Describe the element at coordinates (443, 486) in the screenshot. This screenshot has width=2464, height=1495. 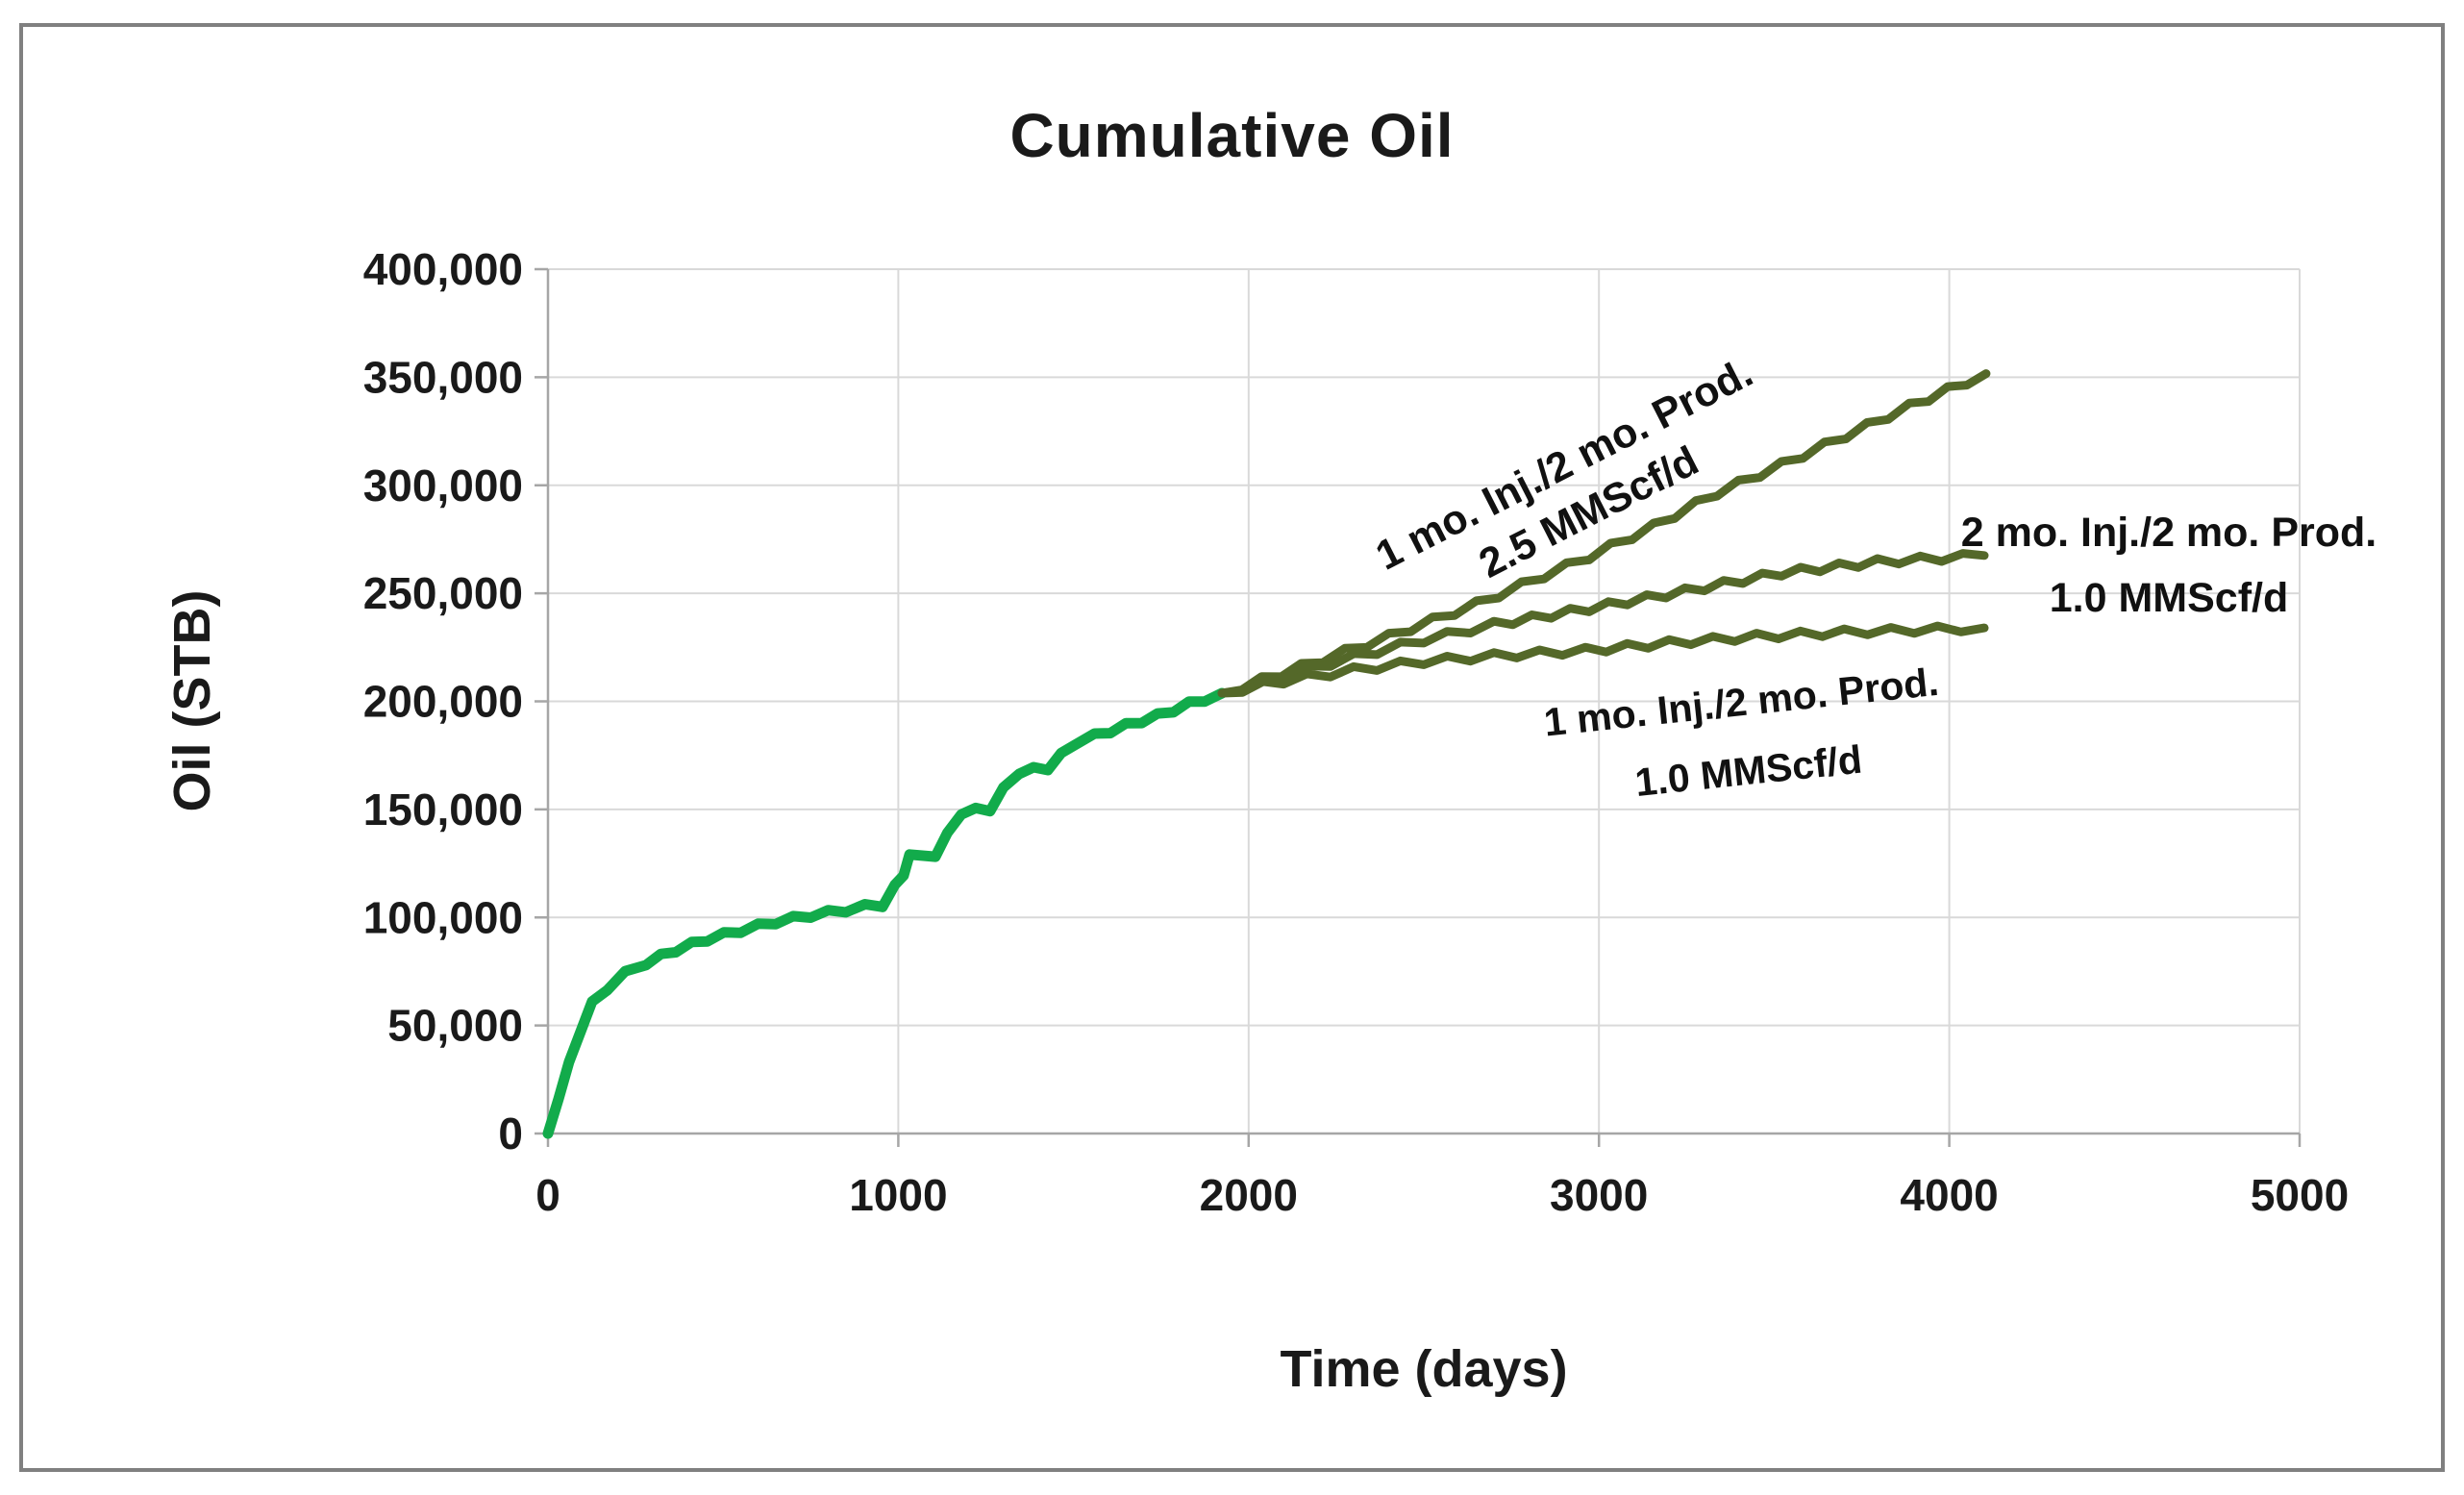
I see `y-tick-label: 300,000` at that location.